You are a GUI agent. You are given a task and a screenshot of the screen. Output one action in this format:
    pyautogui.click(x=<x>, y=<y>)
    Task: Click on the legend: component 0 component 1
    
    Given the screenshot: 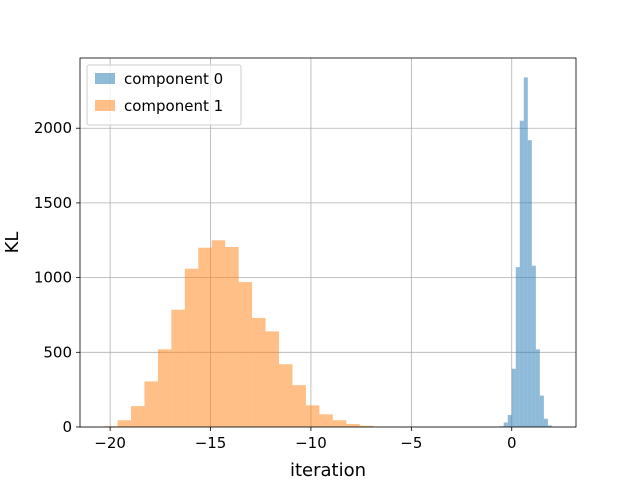 What is the action you would take?
    pyautogui.click(x=164, y=95)
    